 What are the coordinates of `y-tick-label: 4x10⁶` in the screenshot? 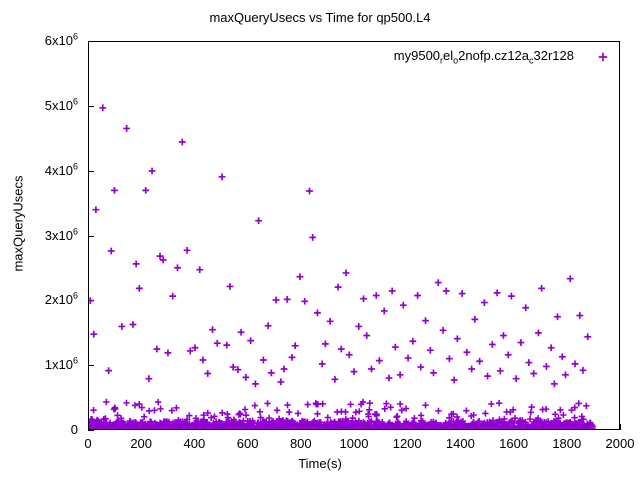 It's located at (61, 169).